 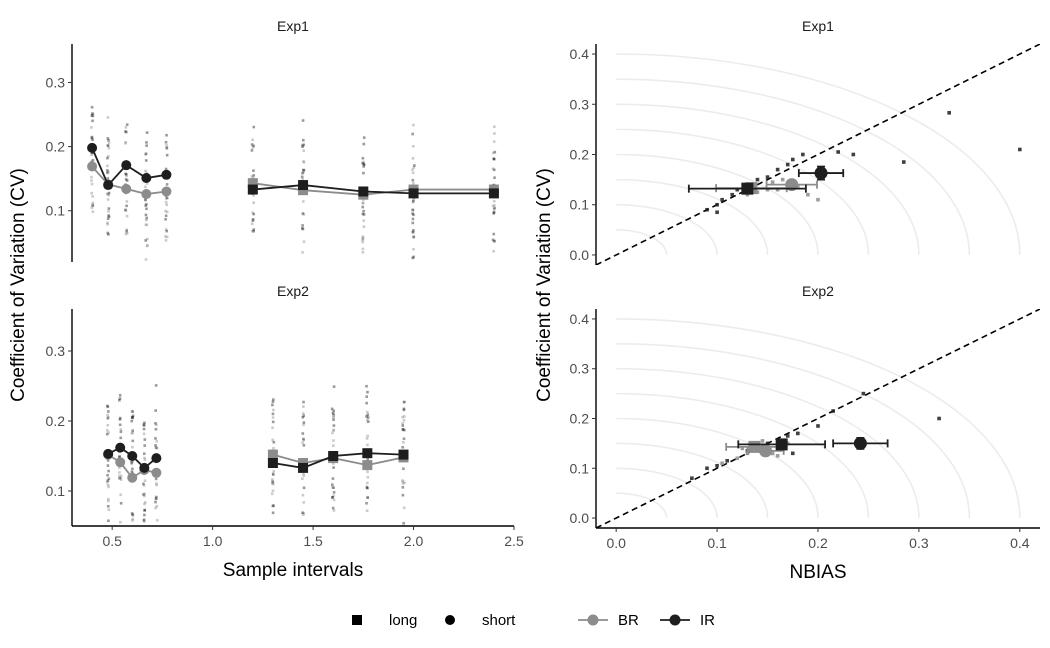 What do you see at coordinates (707, 620) in the screenshot?
I see `legend-label-IR: IR` at bounding box center [707, 620].